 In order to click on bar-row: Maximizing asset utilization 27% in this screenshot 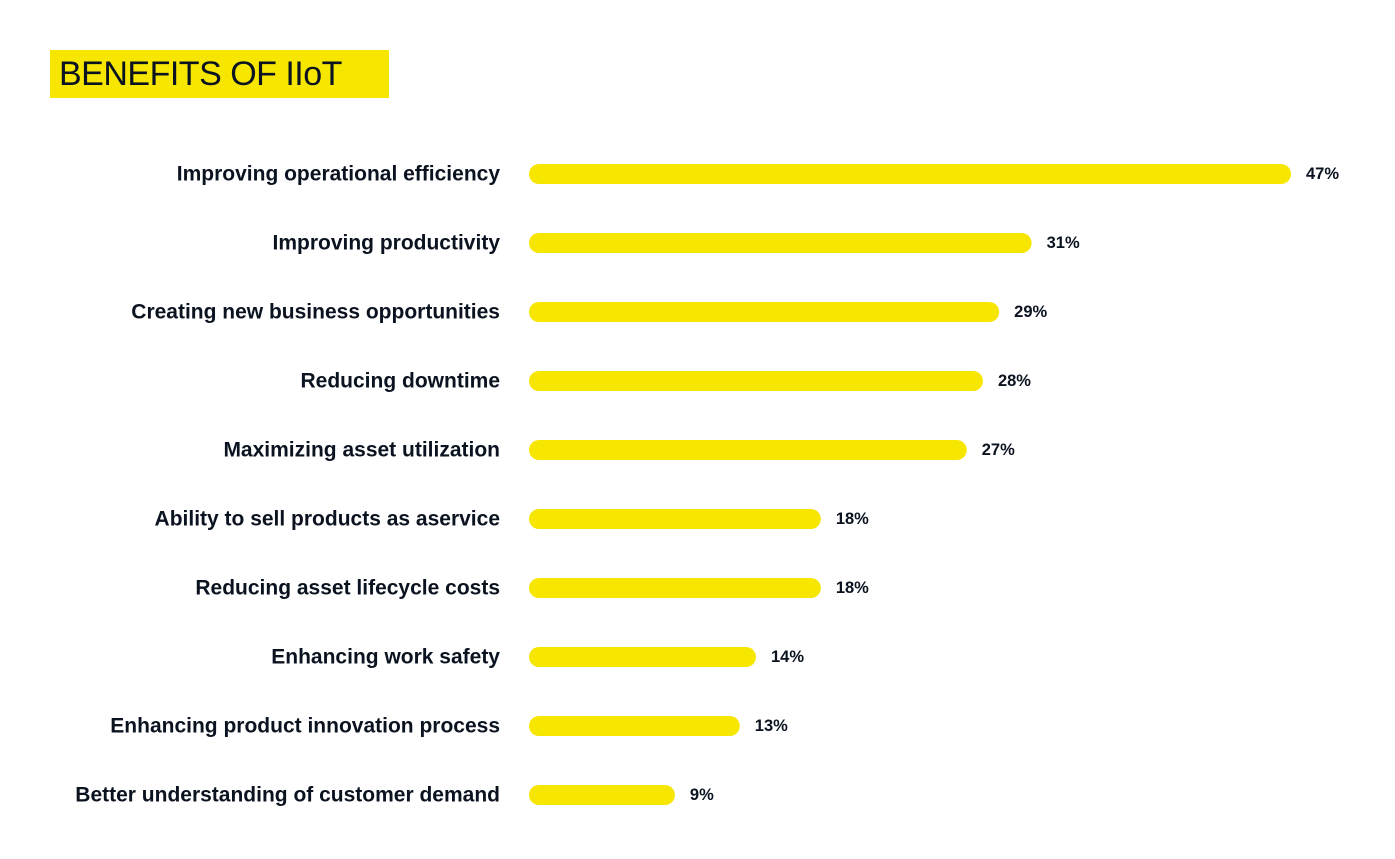, I will do `click(619, 450)`.